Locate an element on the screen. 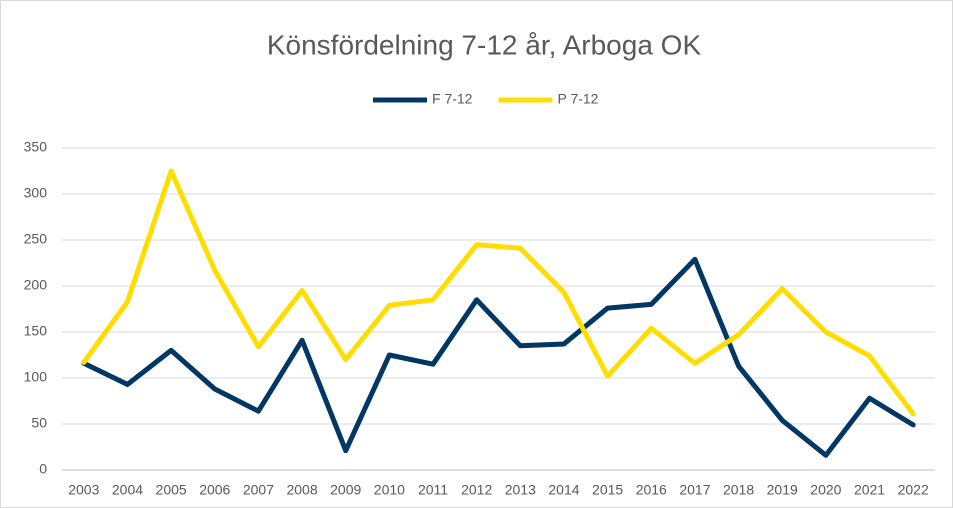  x-tick-label: 2011 is located at coordinates (433, 490).